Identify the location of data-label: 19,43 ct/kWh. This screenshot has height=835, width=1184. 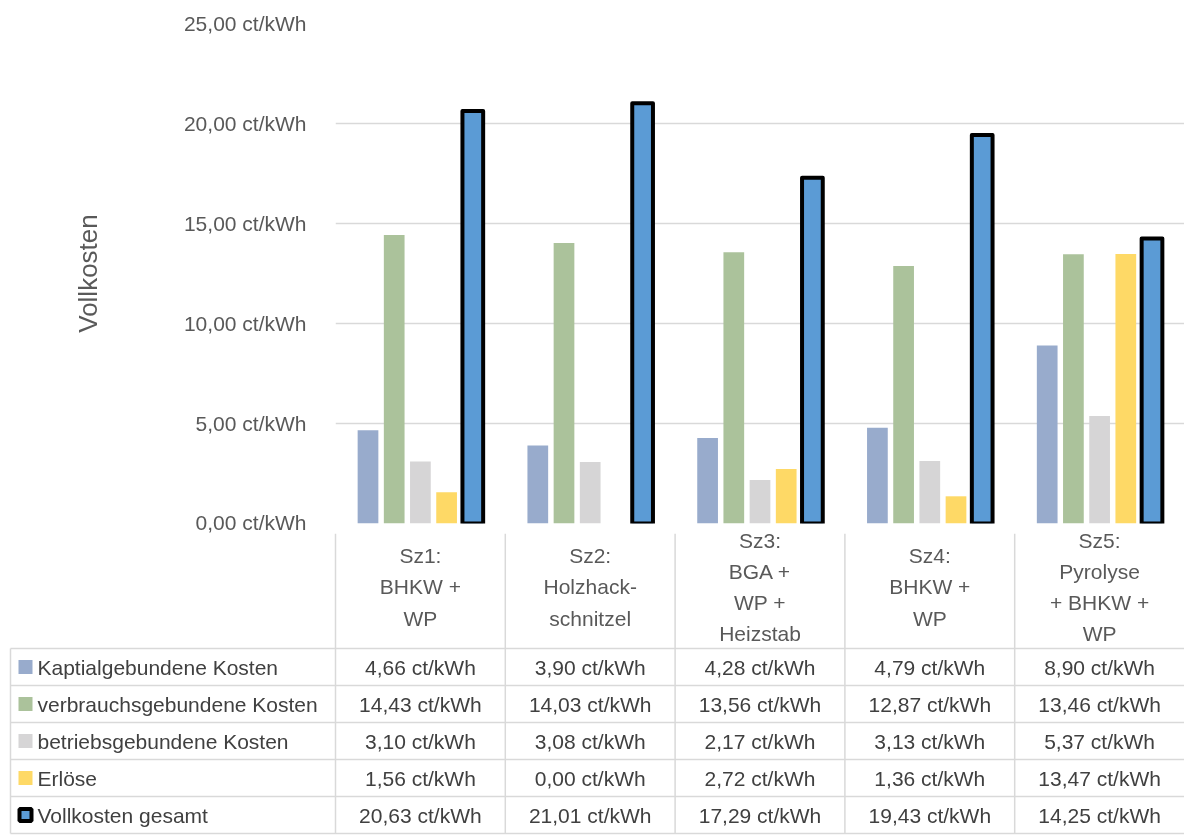
(930, 815).